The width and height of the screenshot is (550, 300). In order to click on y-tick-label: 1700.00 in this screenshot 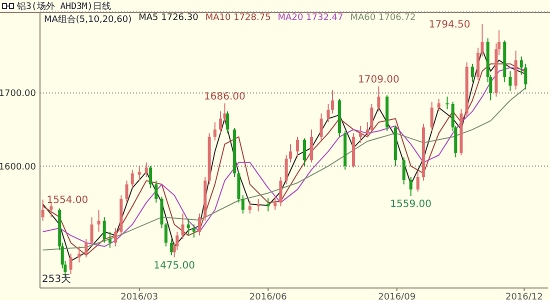, I will do `click(18, 94)`.